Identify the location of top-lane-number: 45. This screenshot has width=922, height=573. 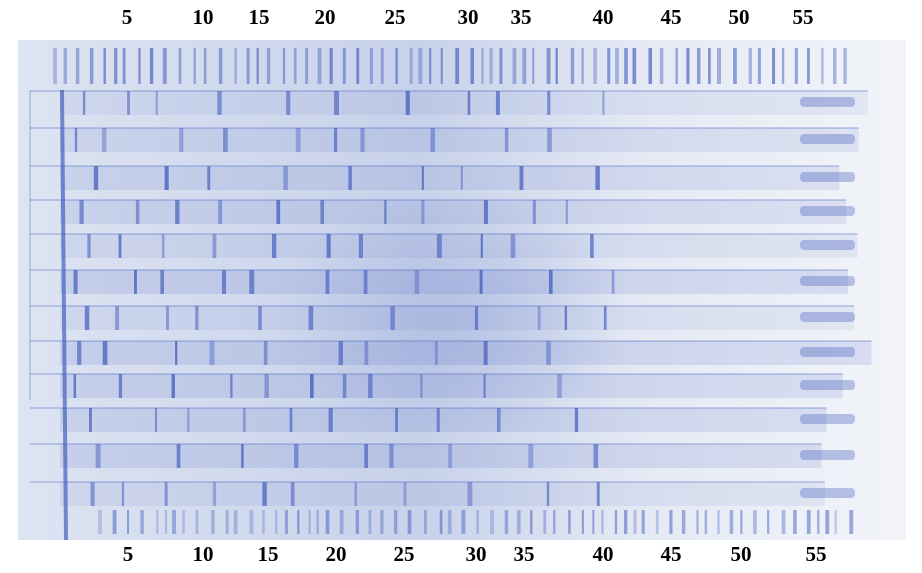
(671, 17).